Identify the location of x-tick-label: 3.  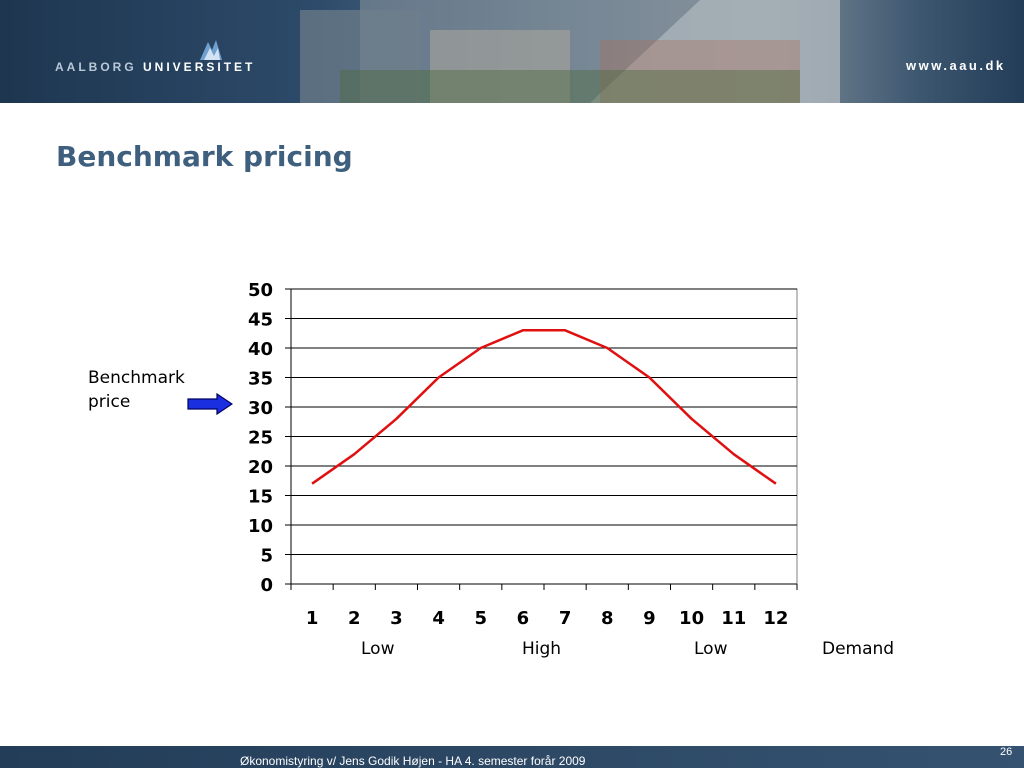
(396, 618).